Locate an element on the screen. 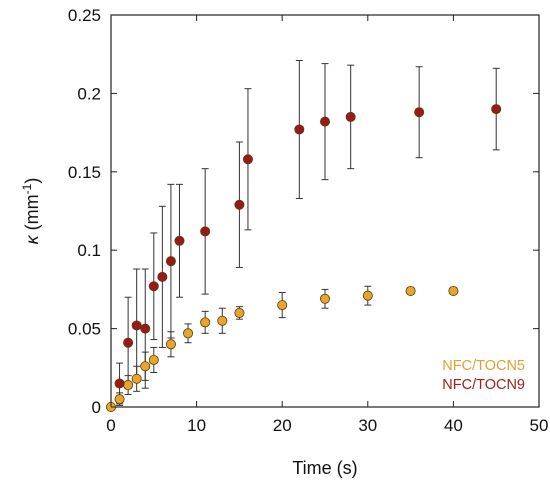 The image size is (550, 488). y-tick-label: 0.15 is located at coordinates (84, 172).